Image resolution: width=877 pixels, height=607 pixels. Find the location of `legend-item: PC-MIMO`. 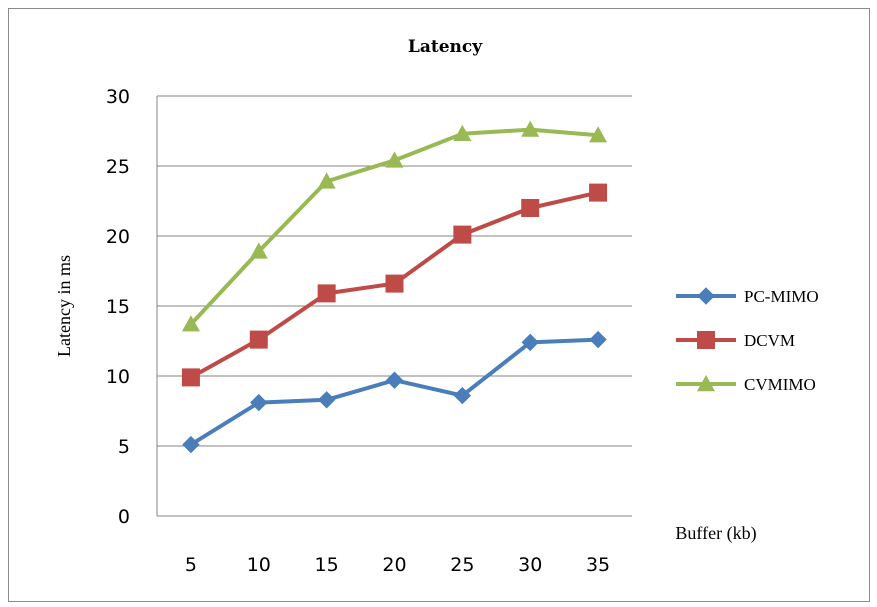

legend-item: PC-MIMO is located at coordinates (747, 296).